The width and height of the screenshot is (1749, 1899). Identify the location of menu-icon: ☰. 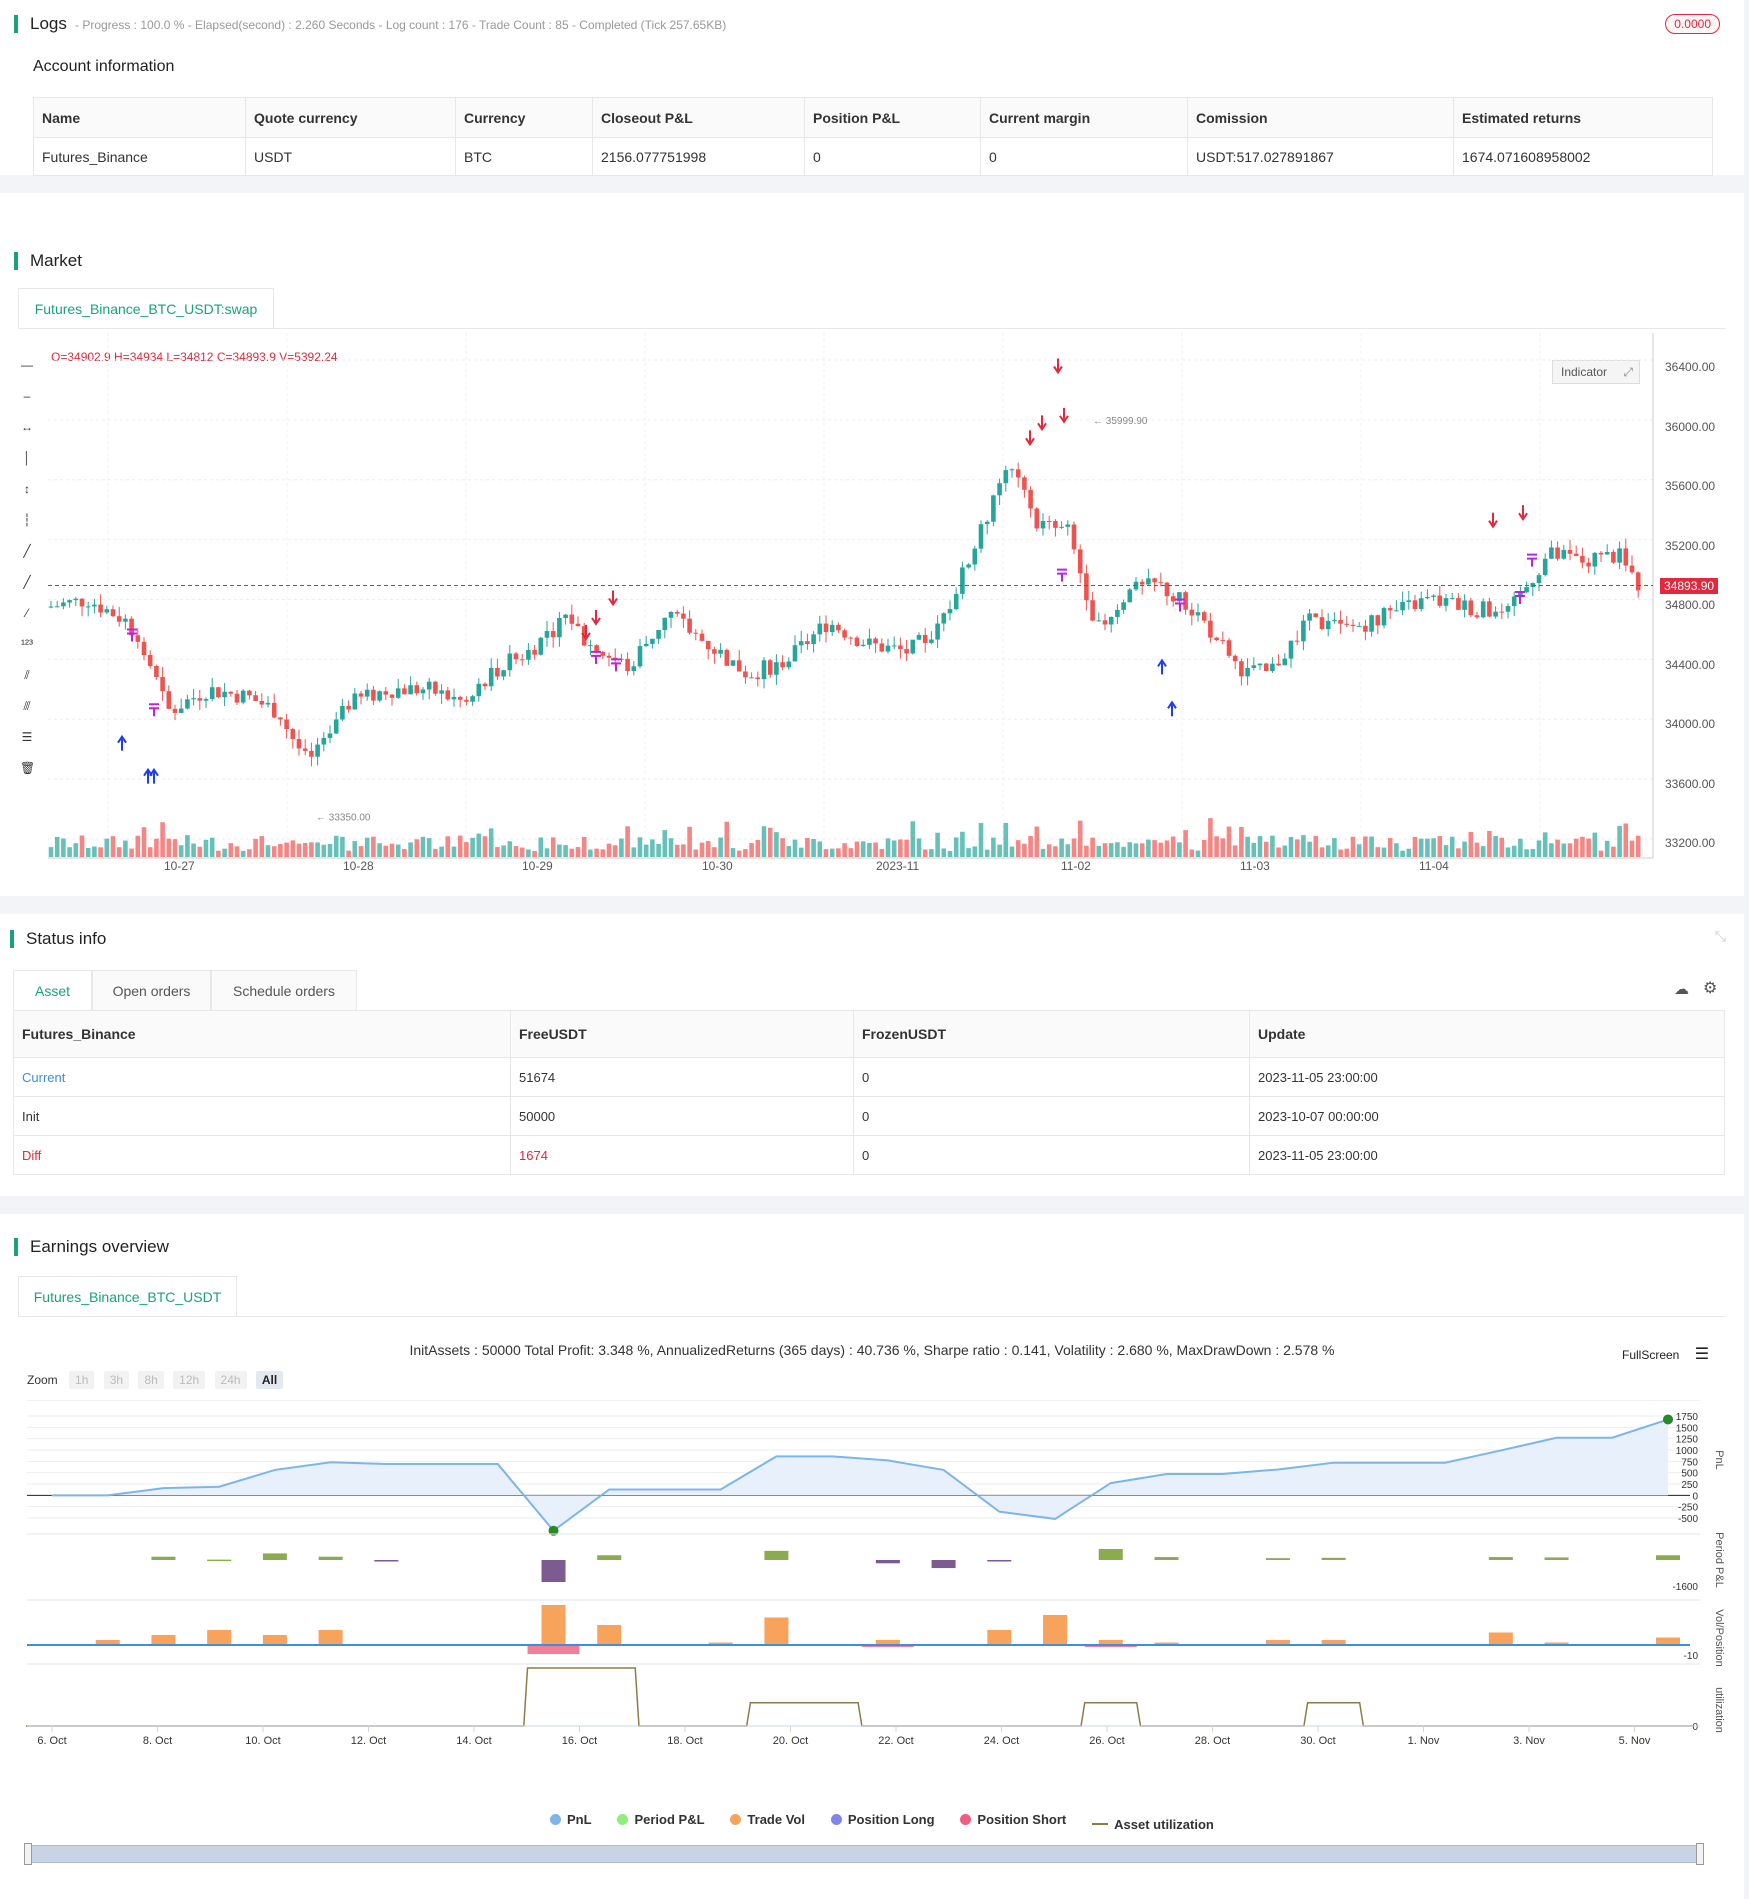
(1702, 1354).